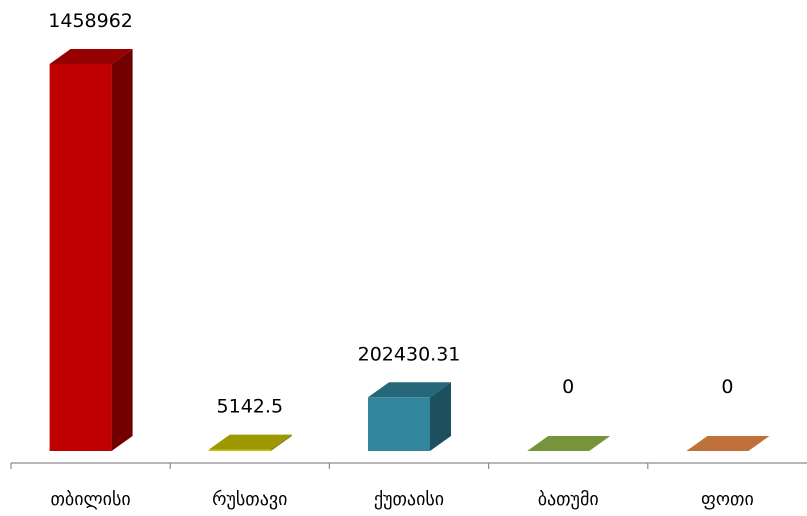  Describe the element at coordinates (568, 499) in the screenshot. I see `category-label: ბათუმი` at that location.